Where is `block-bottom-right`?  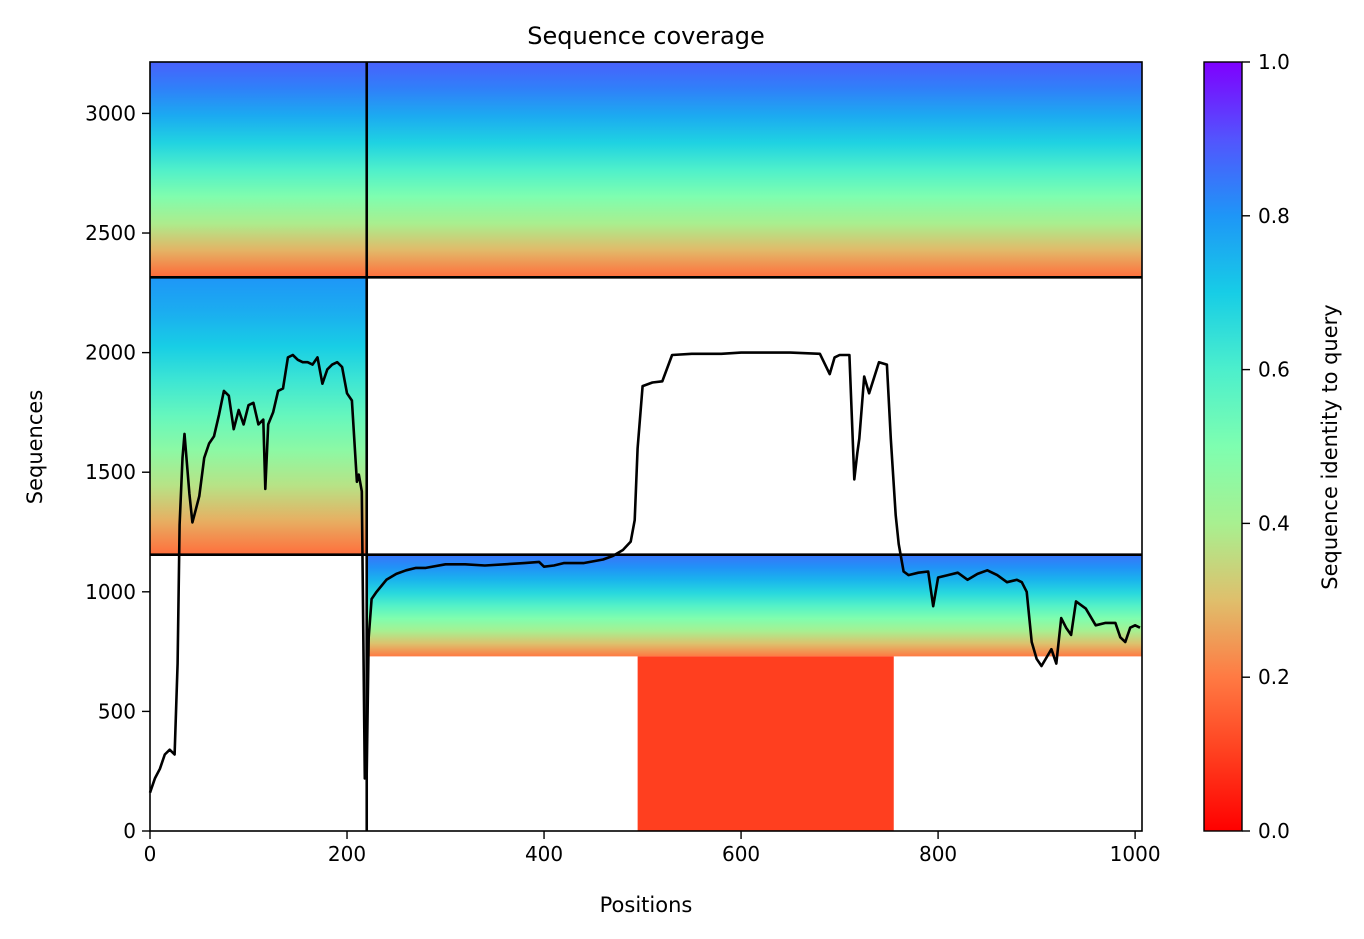
block-bottom-right is located at coordinates (754, 605).